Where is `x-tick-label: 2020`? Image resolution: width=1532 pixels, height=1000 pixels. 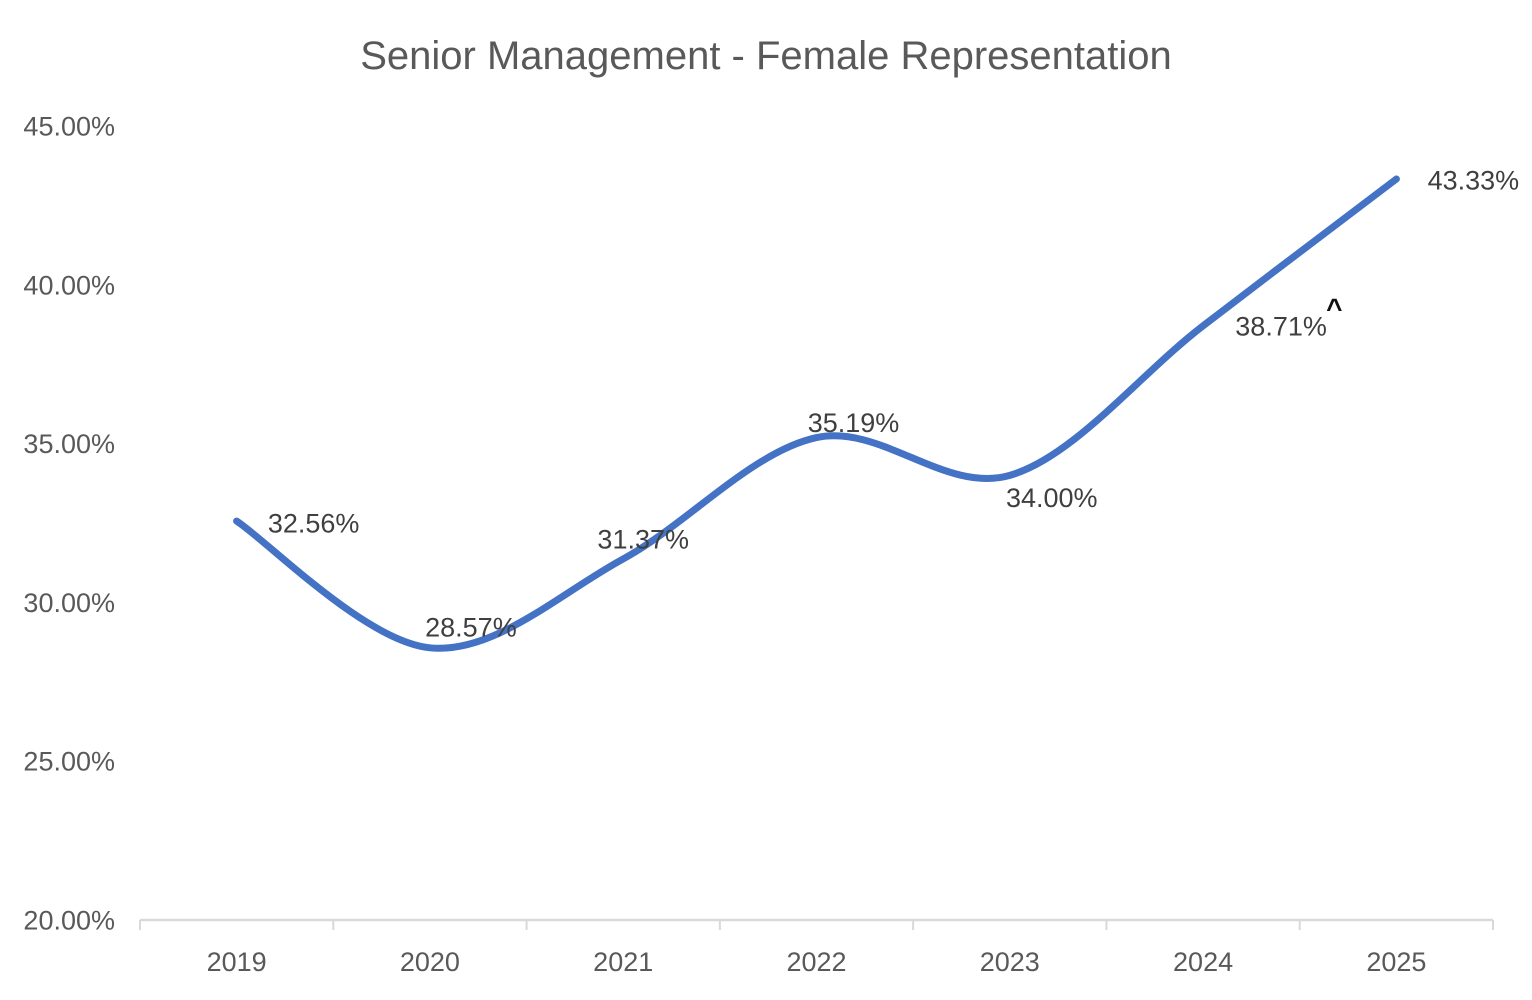 x-tick-label: 2020 is located at coordinates (430, 962).